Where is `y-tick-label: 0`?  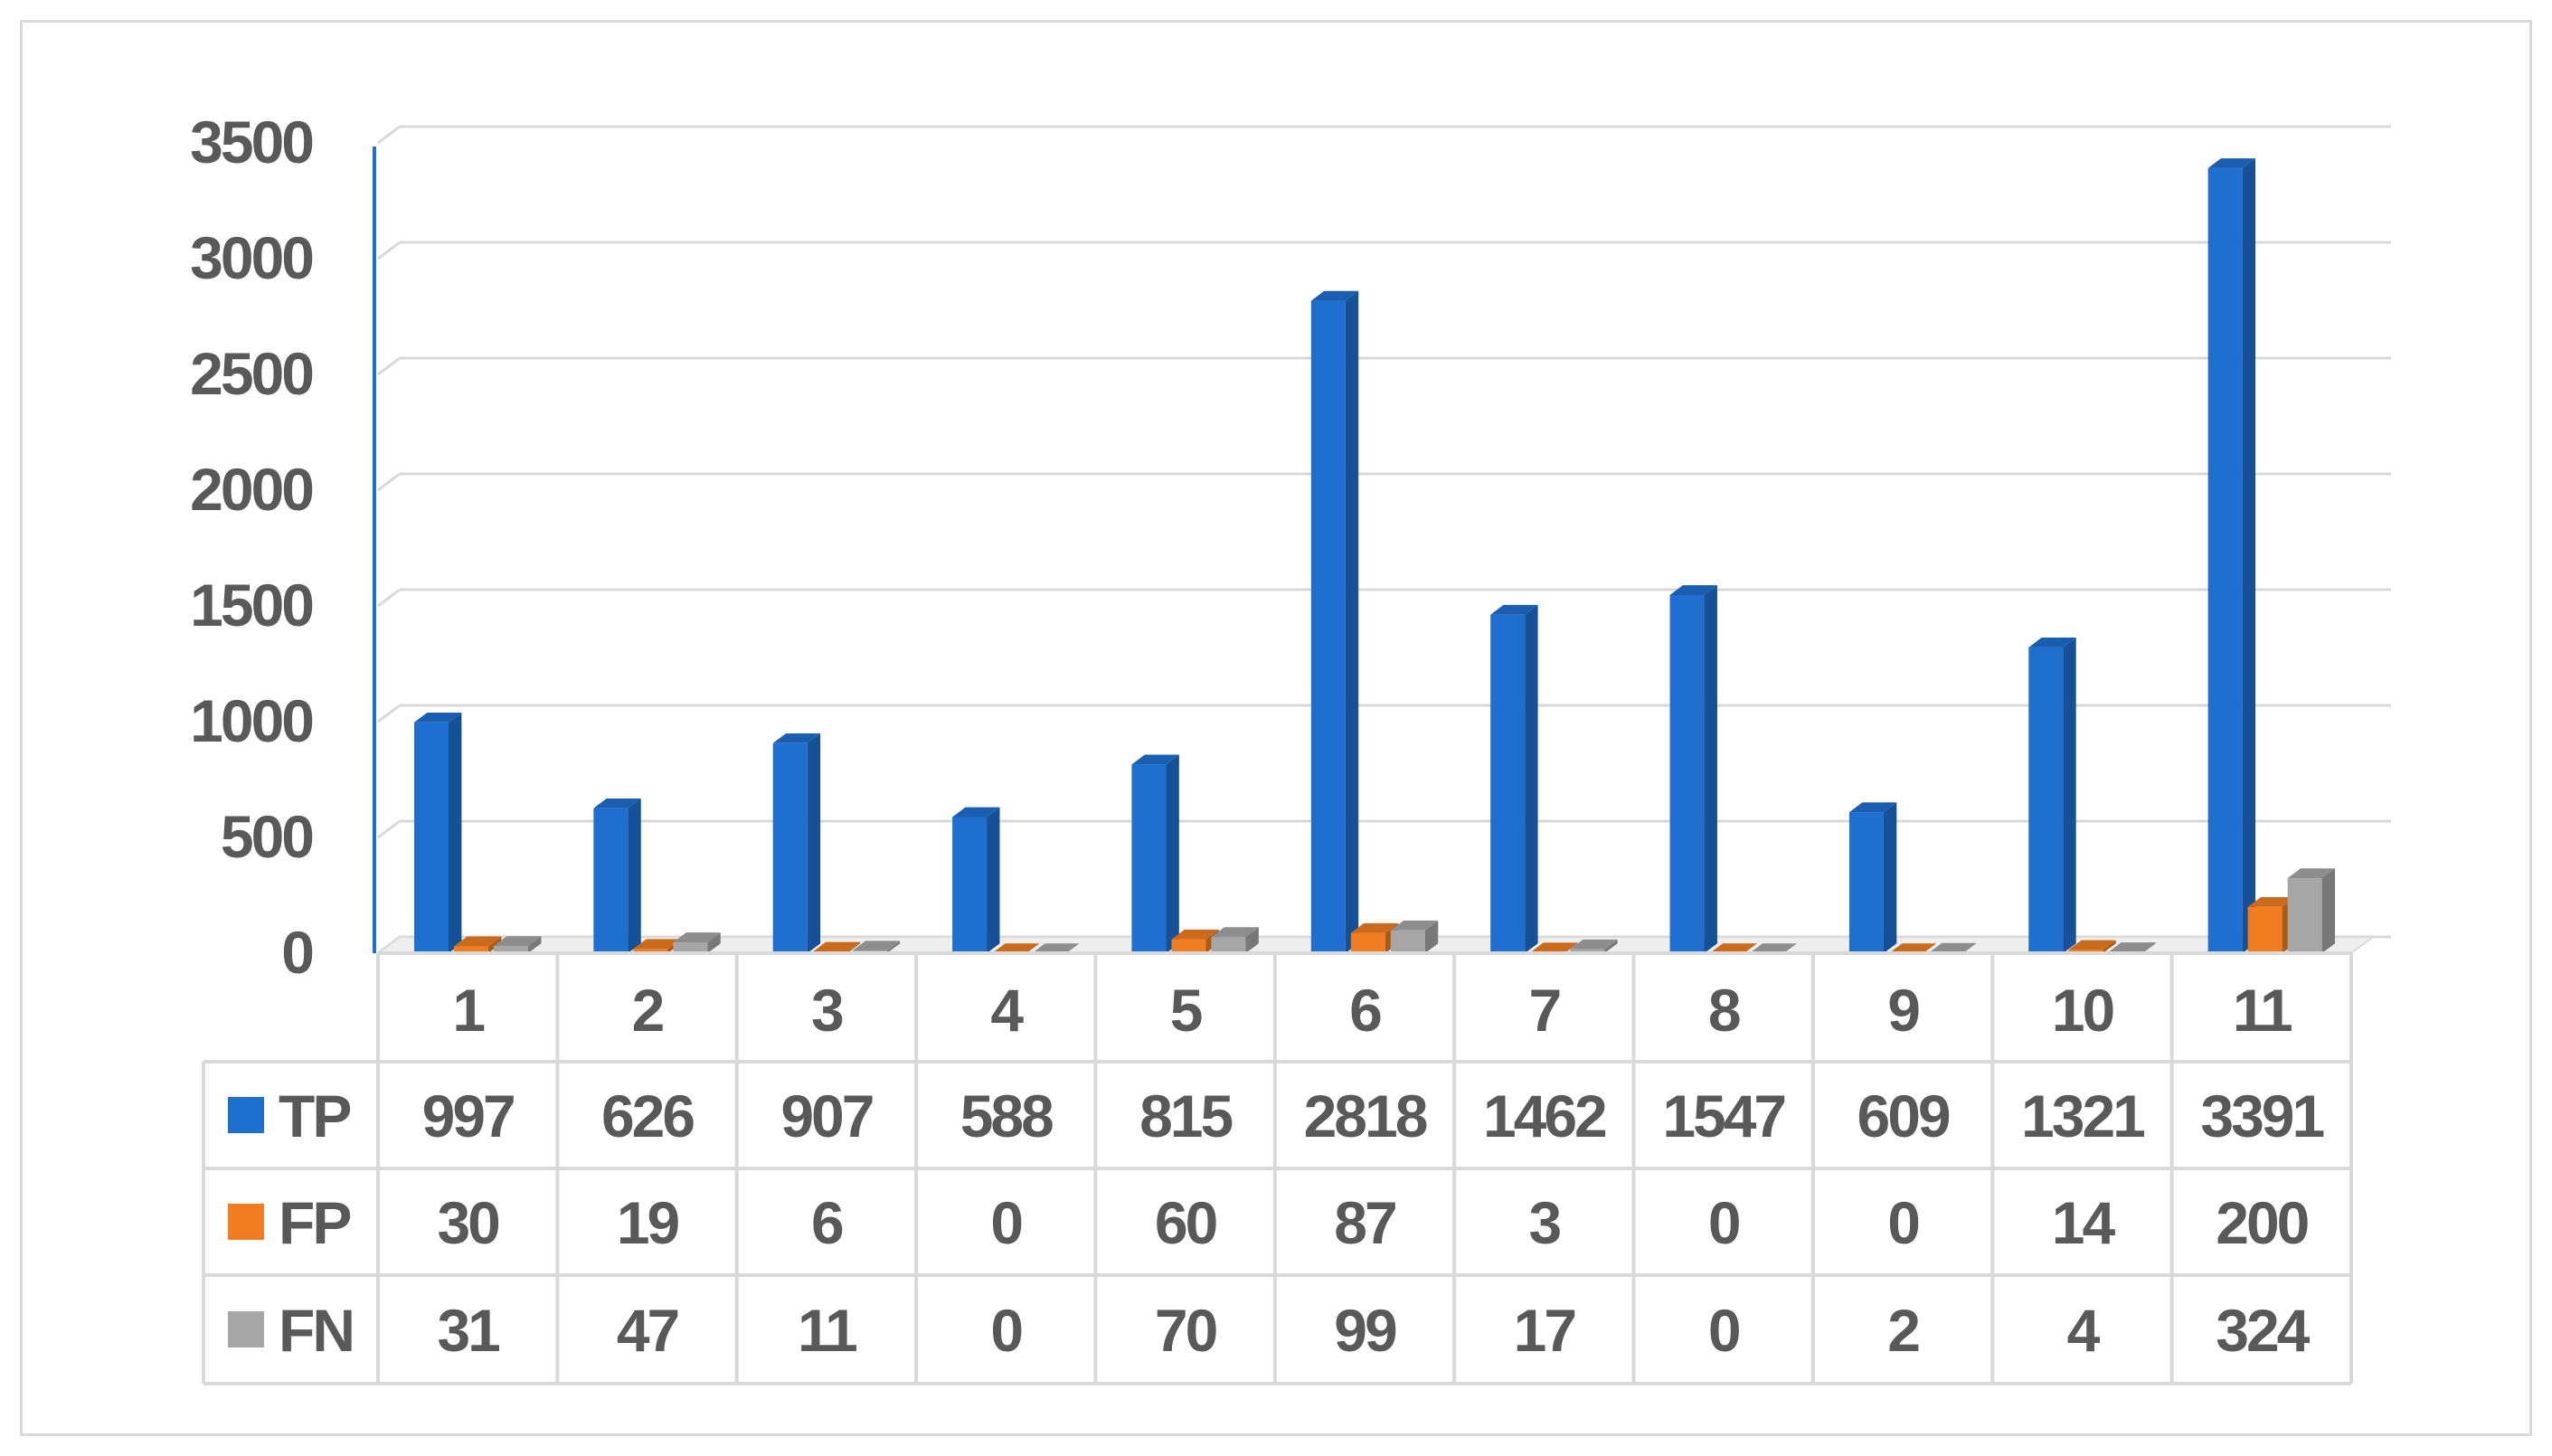 y-tick-label: 0 is located at coordinates (296, 953).